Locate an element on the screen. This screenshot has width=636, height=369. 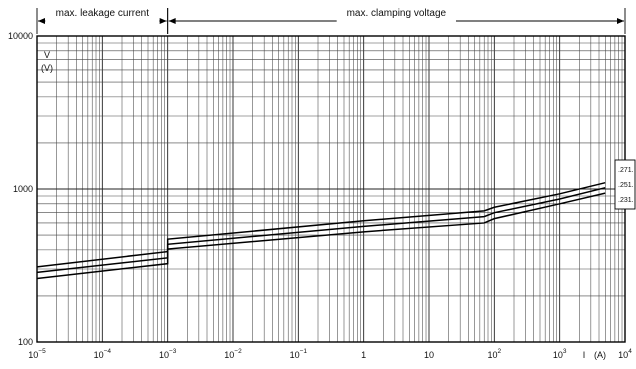
y-axis-unit: (V) is located at coordinates (47, 68).